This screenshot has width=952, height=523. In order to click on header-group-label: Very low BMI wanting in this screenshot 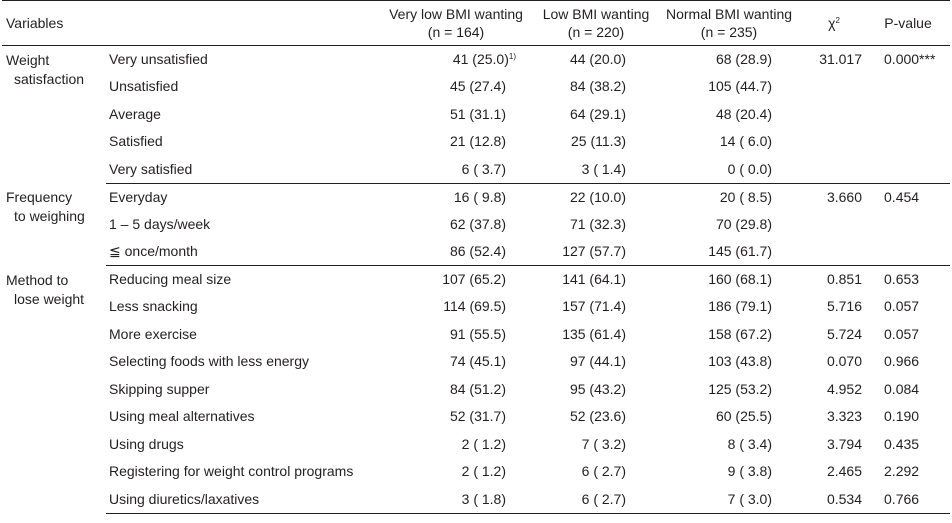, I will do `click(456, 14)`.